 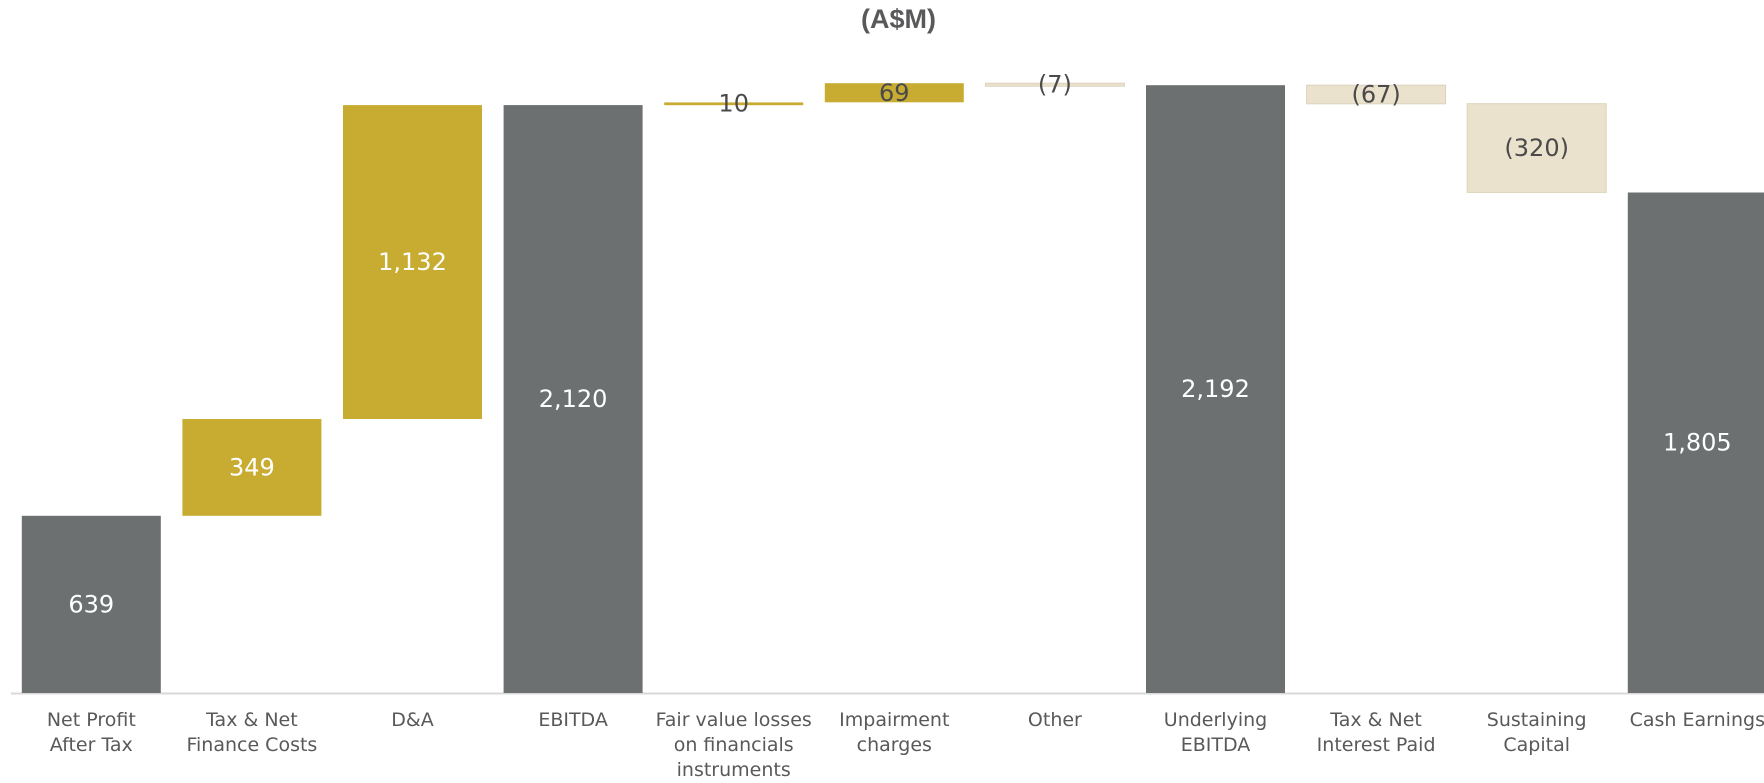 I want to click on data-label-6: 69, so click(x=894, y=93).